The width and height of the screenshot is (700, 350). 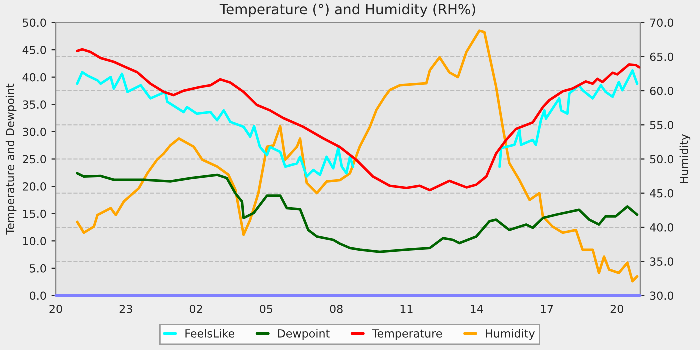 What do you see at coordinates (662, 57) in the screenshot?
I see `y2-tick-label: 65.0` at bounding box center [662, 57].